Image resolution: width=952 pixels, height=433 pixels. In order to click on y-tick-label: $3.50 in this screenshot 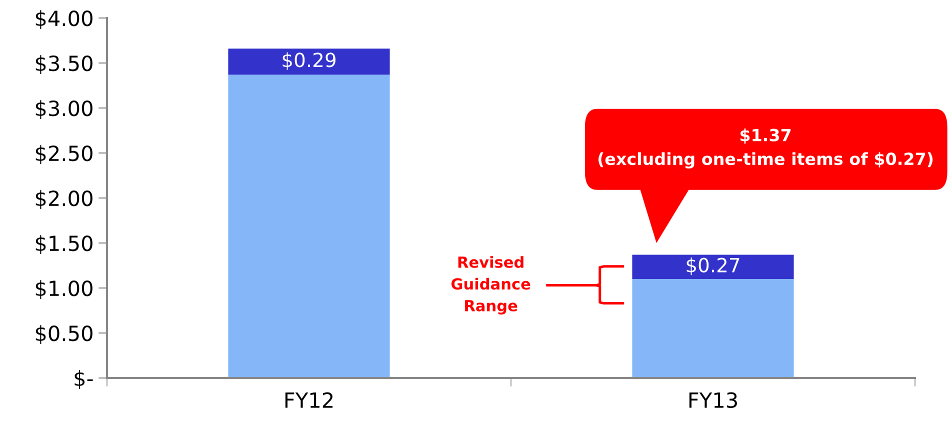, I will do `click(64, 64)`.